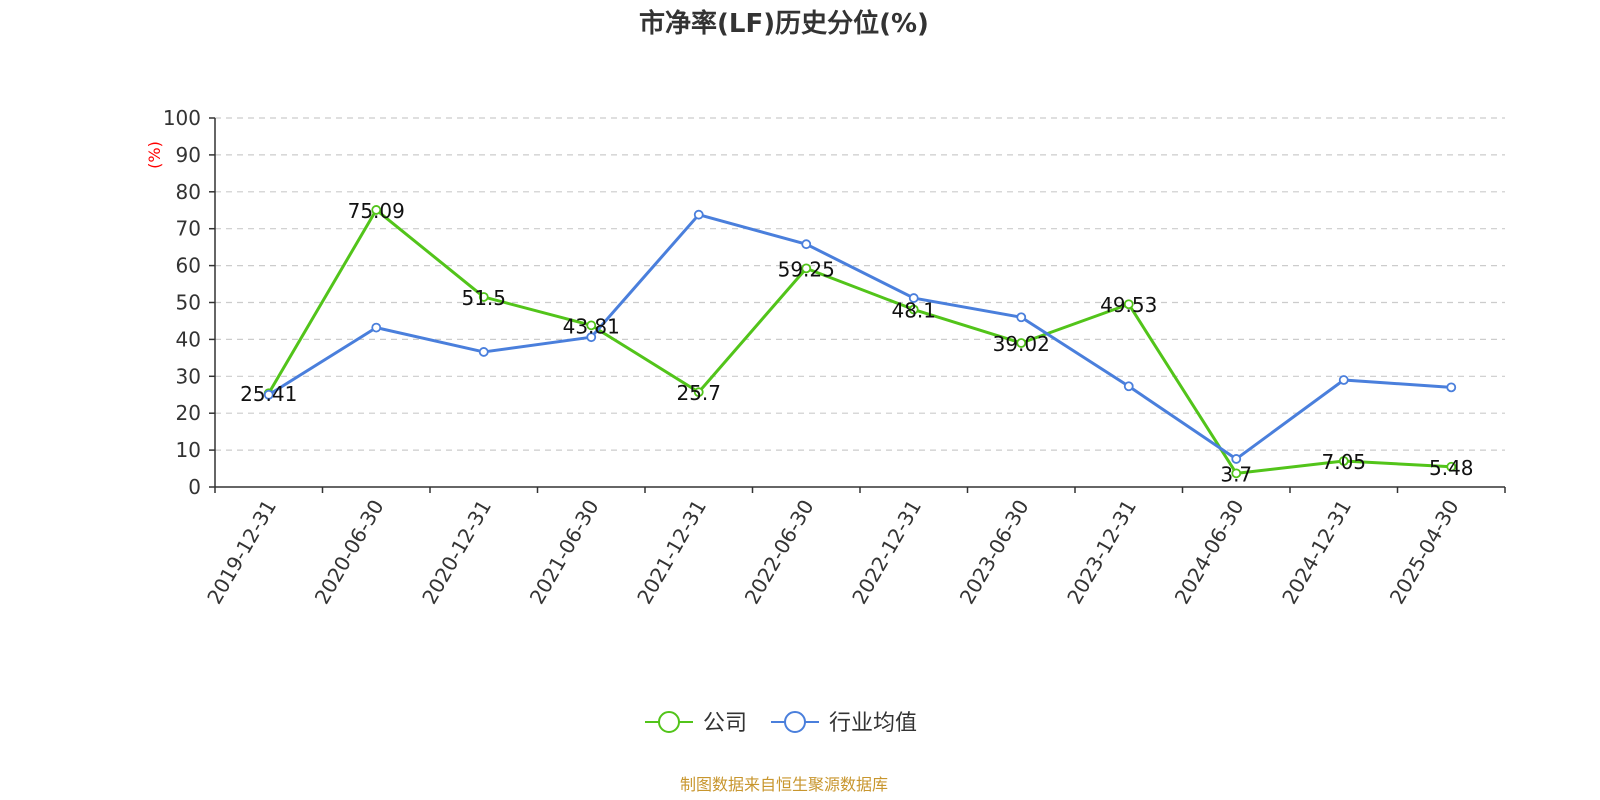 This screenshot has height=800, width=1600. Describe the element at coordinates (1101, 552) in the screenshot. I see `x-tick-label: 2023-12-31` at that location.